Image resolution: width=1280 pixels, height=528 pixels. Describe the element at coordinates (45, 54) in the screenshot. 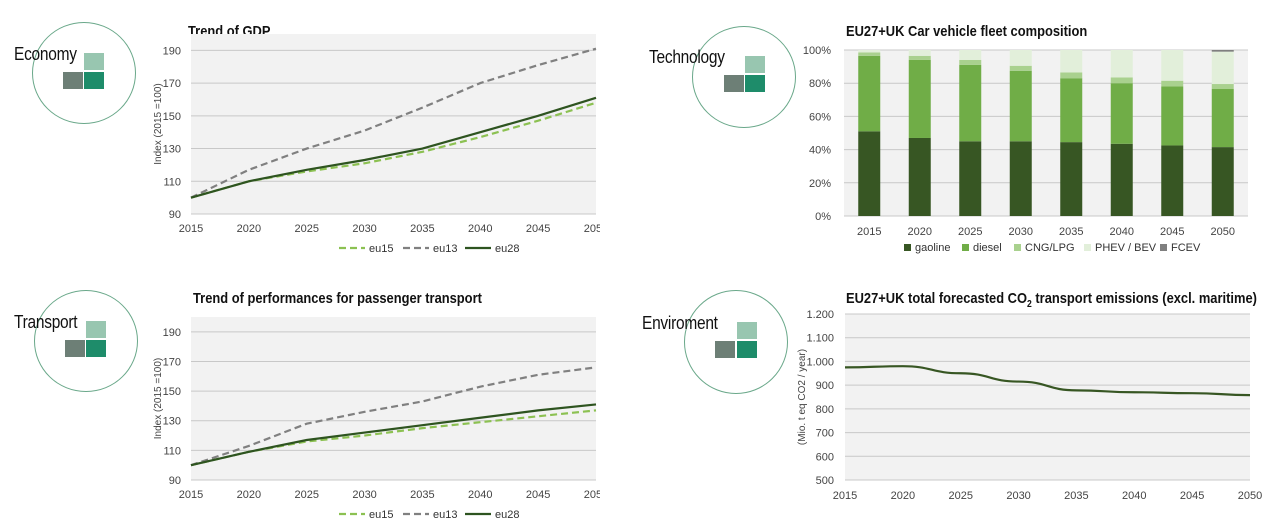

I see `economy-label: Economy` at that location.